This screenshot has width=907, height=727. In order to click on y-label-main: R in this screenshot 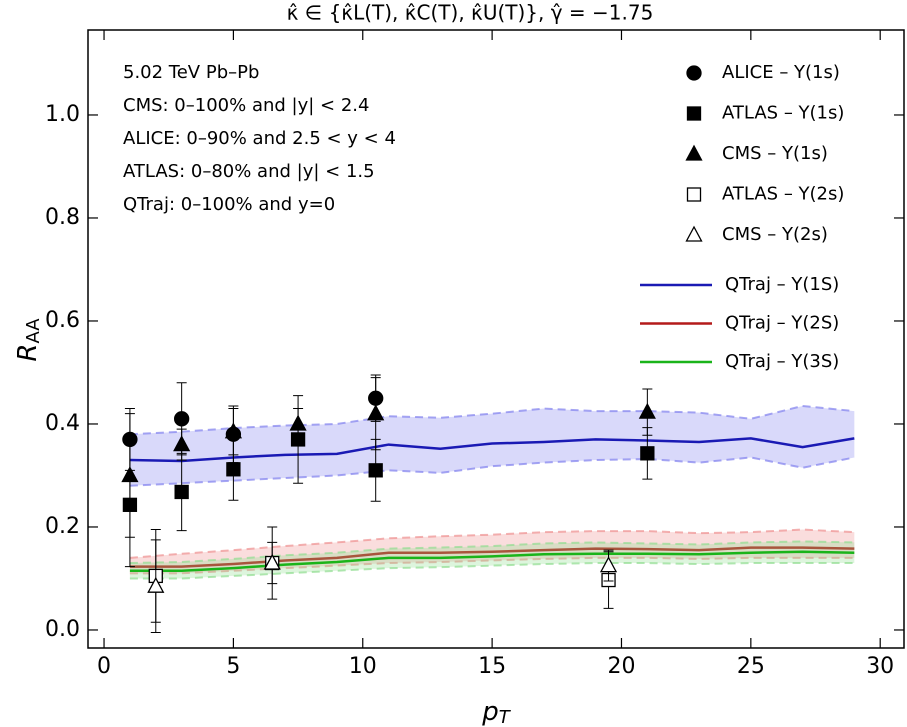, I will do `click(28, 353)`.